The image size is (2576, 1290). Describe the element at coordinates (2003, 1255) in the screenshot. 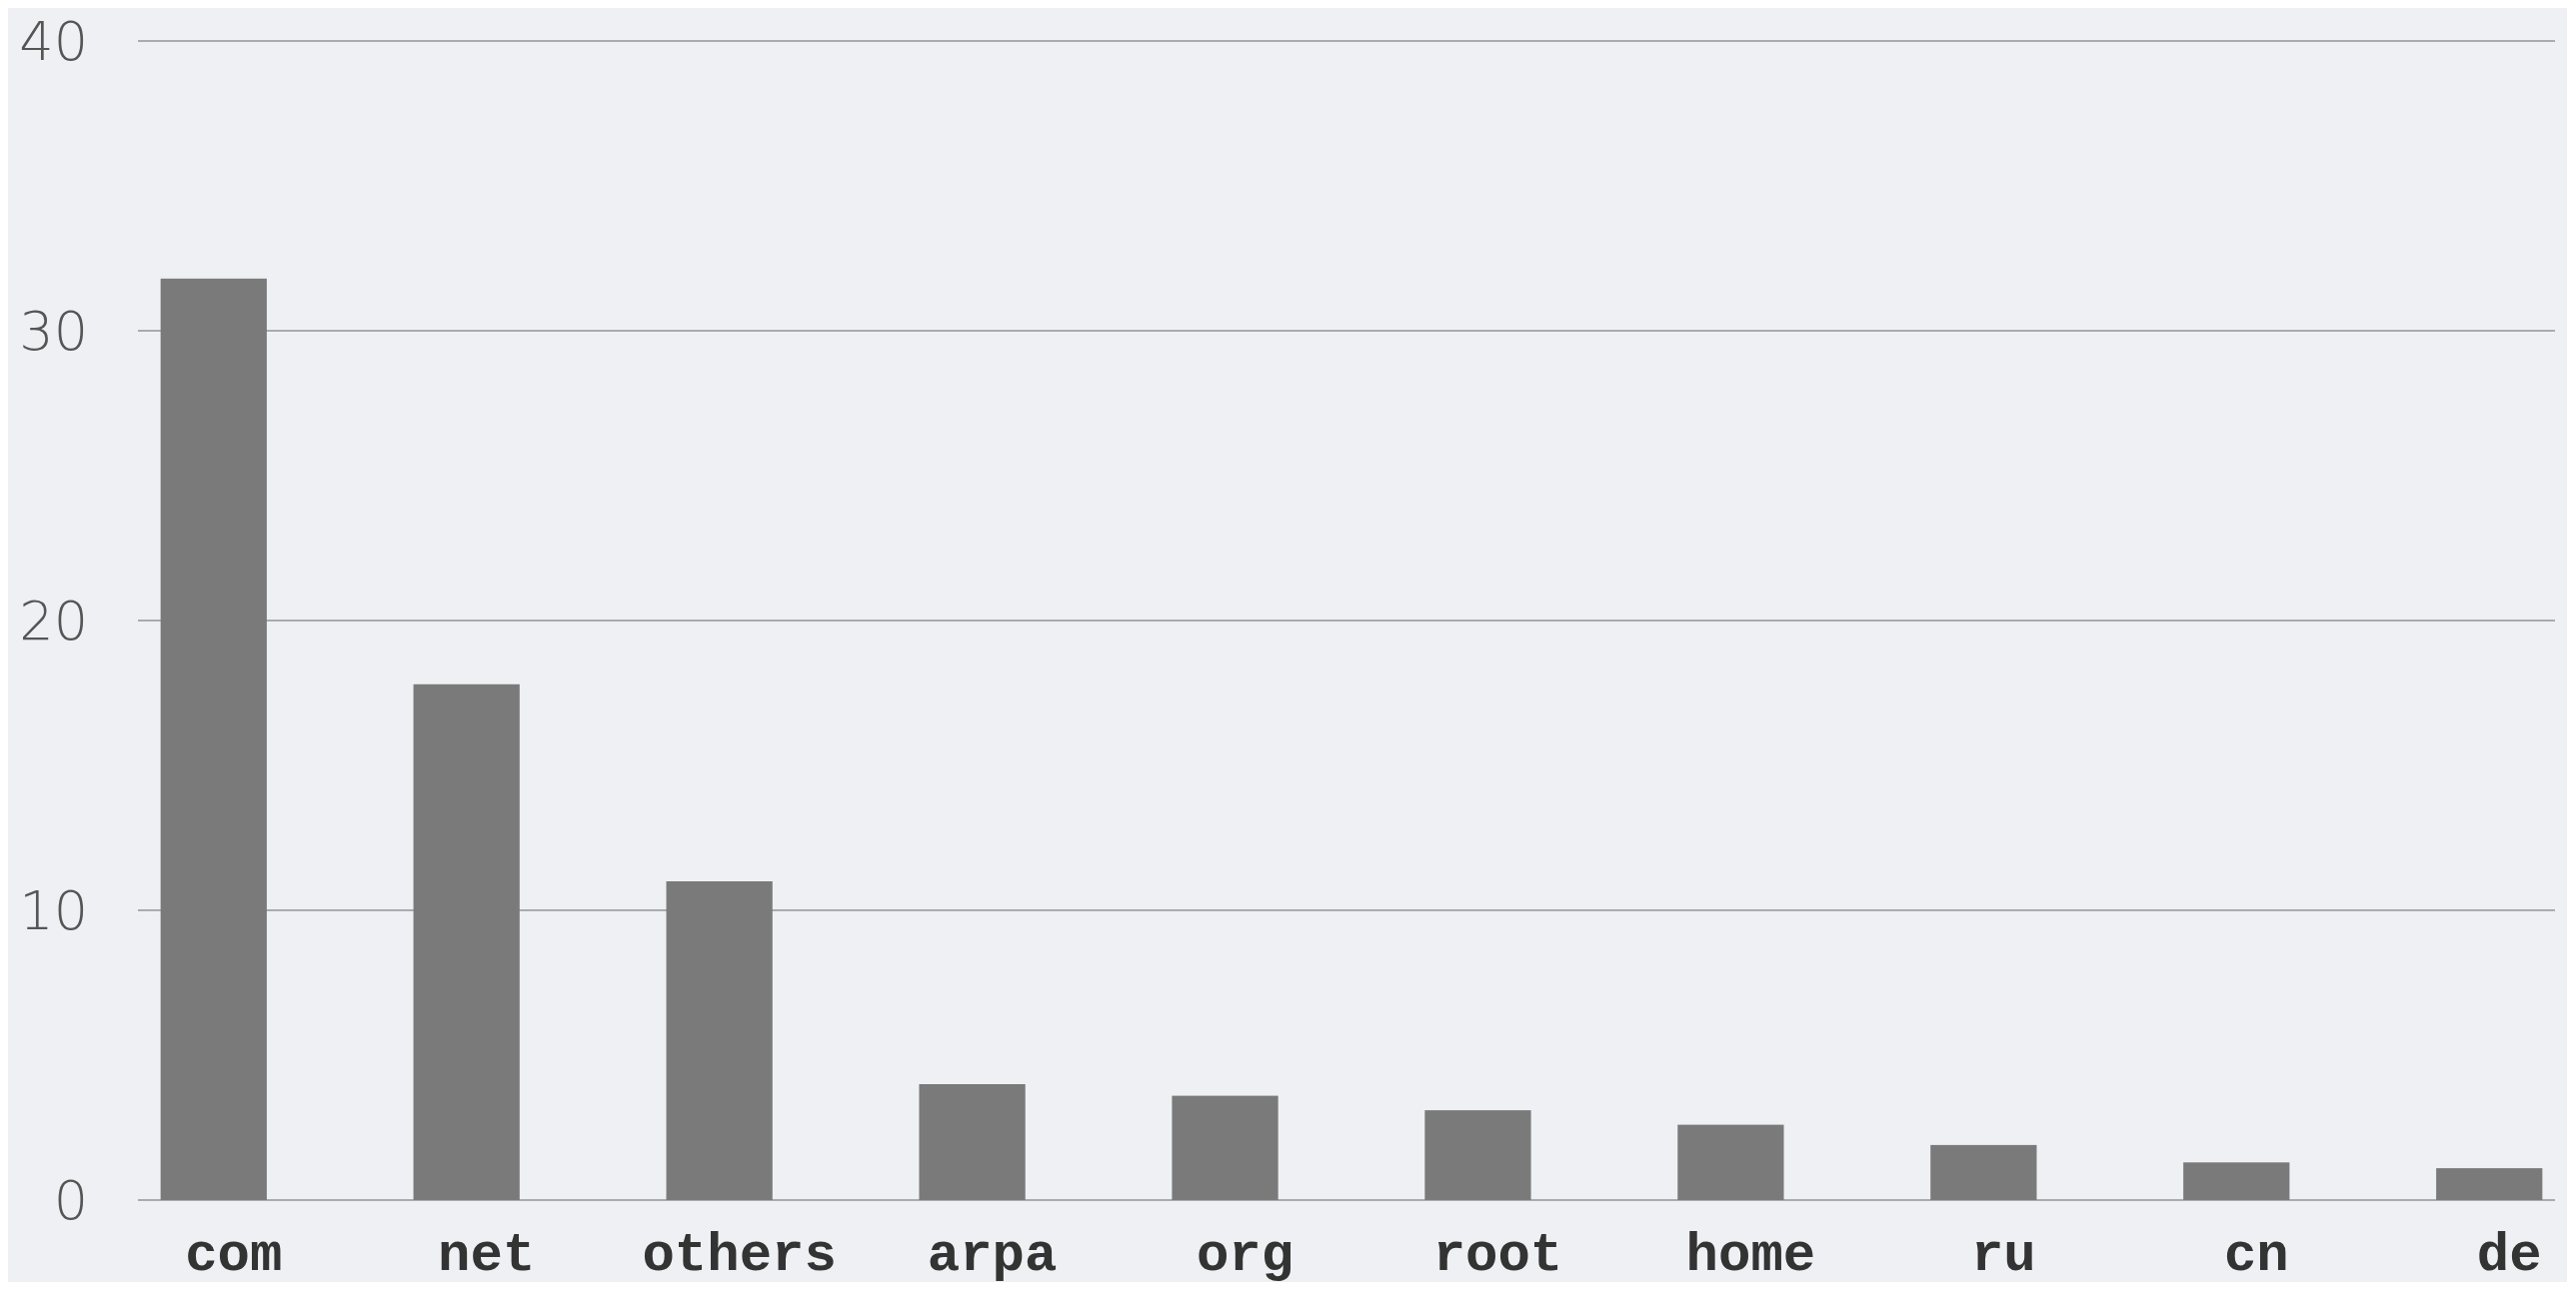

I see `x-tick-label: ru` at that location.